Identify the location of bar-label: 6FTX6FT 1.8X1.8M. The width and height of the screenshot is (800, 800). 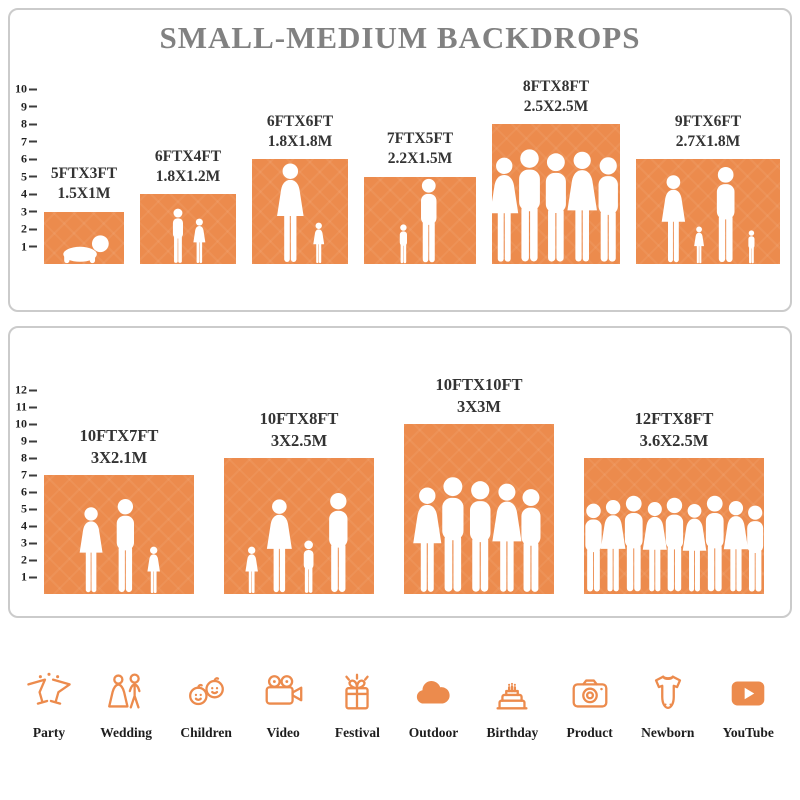
(300, 132).